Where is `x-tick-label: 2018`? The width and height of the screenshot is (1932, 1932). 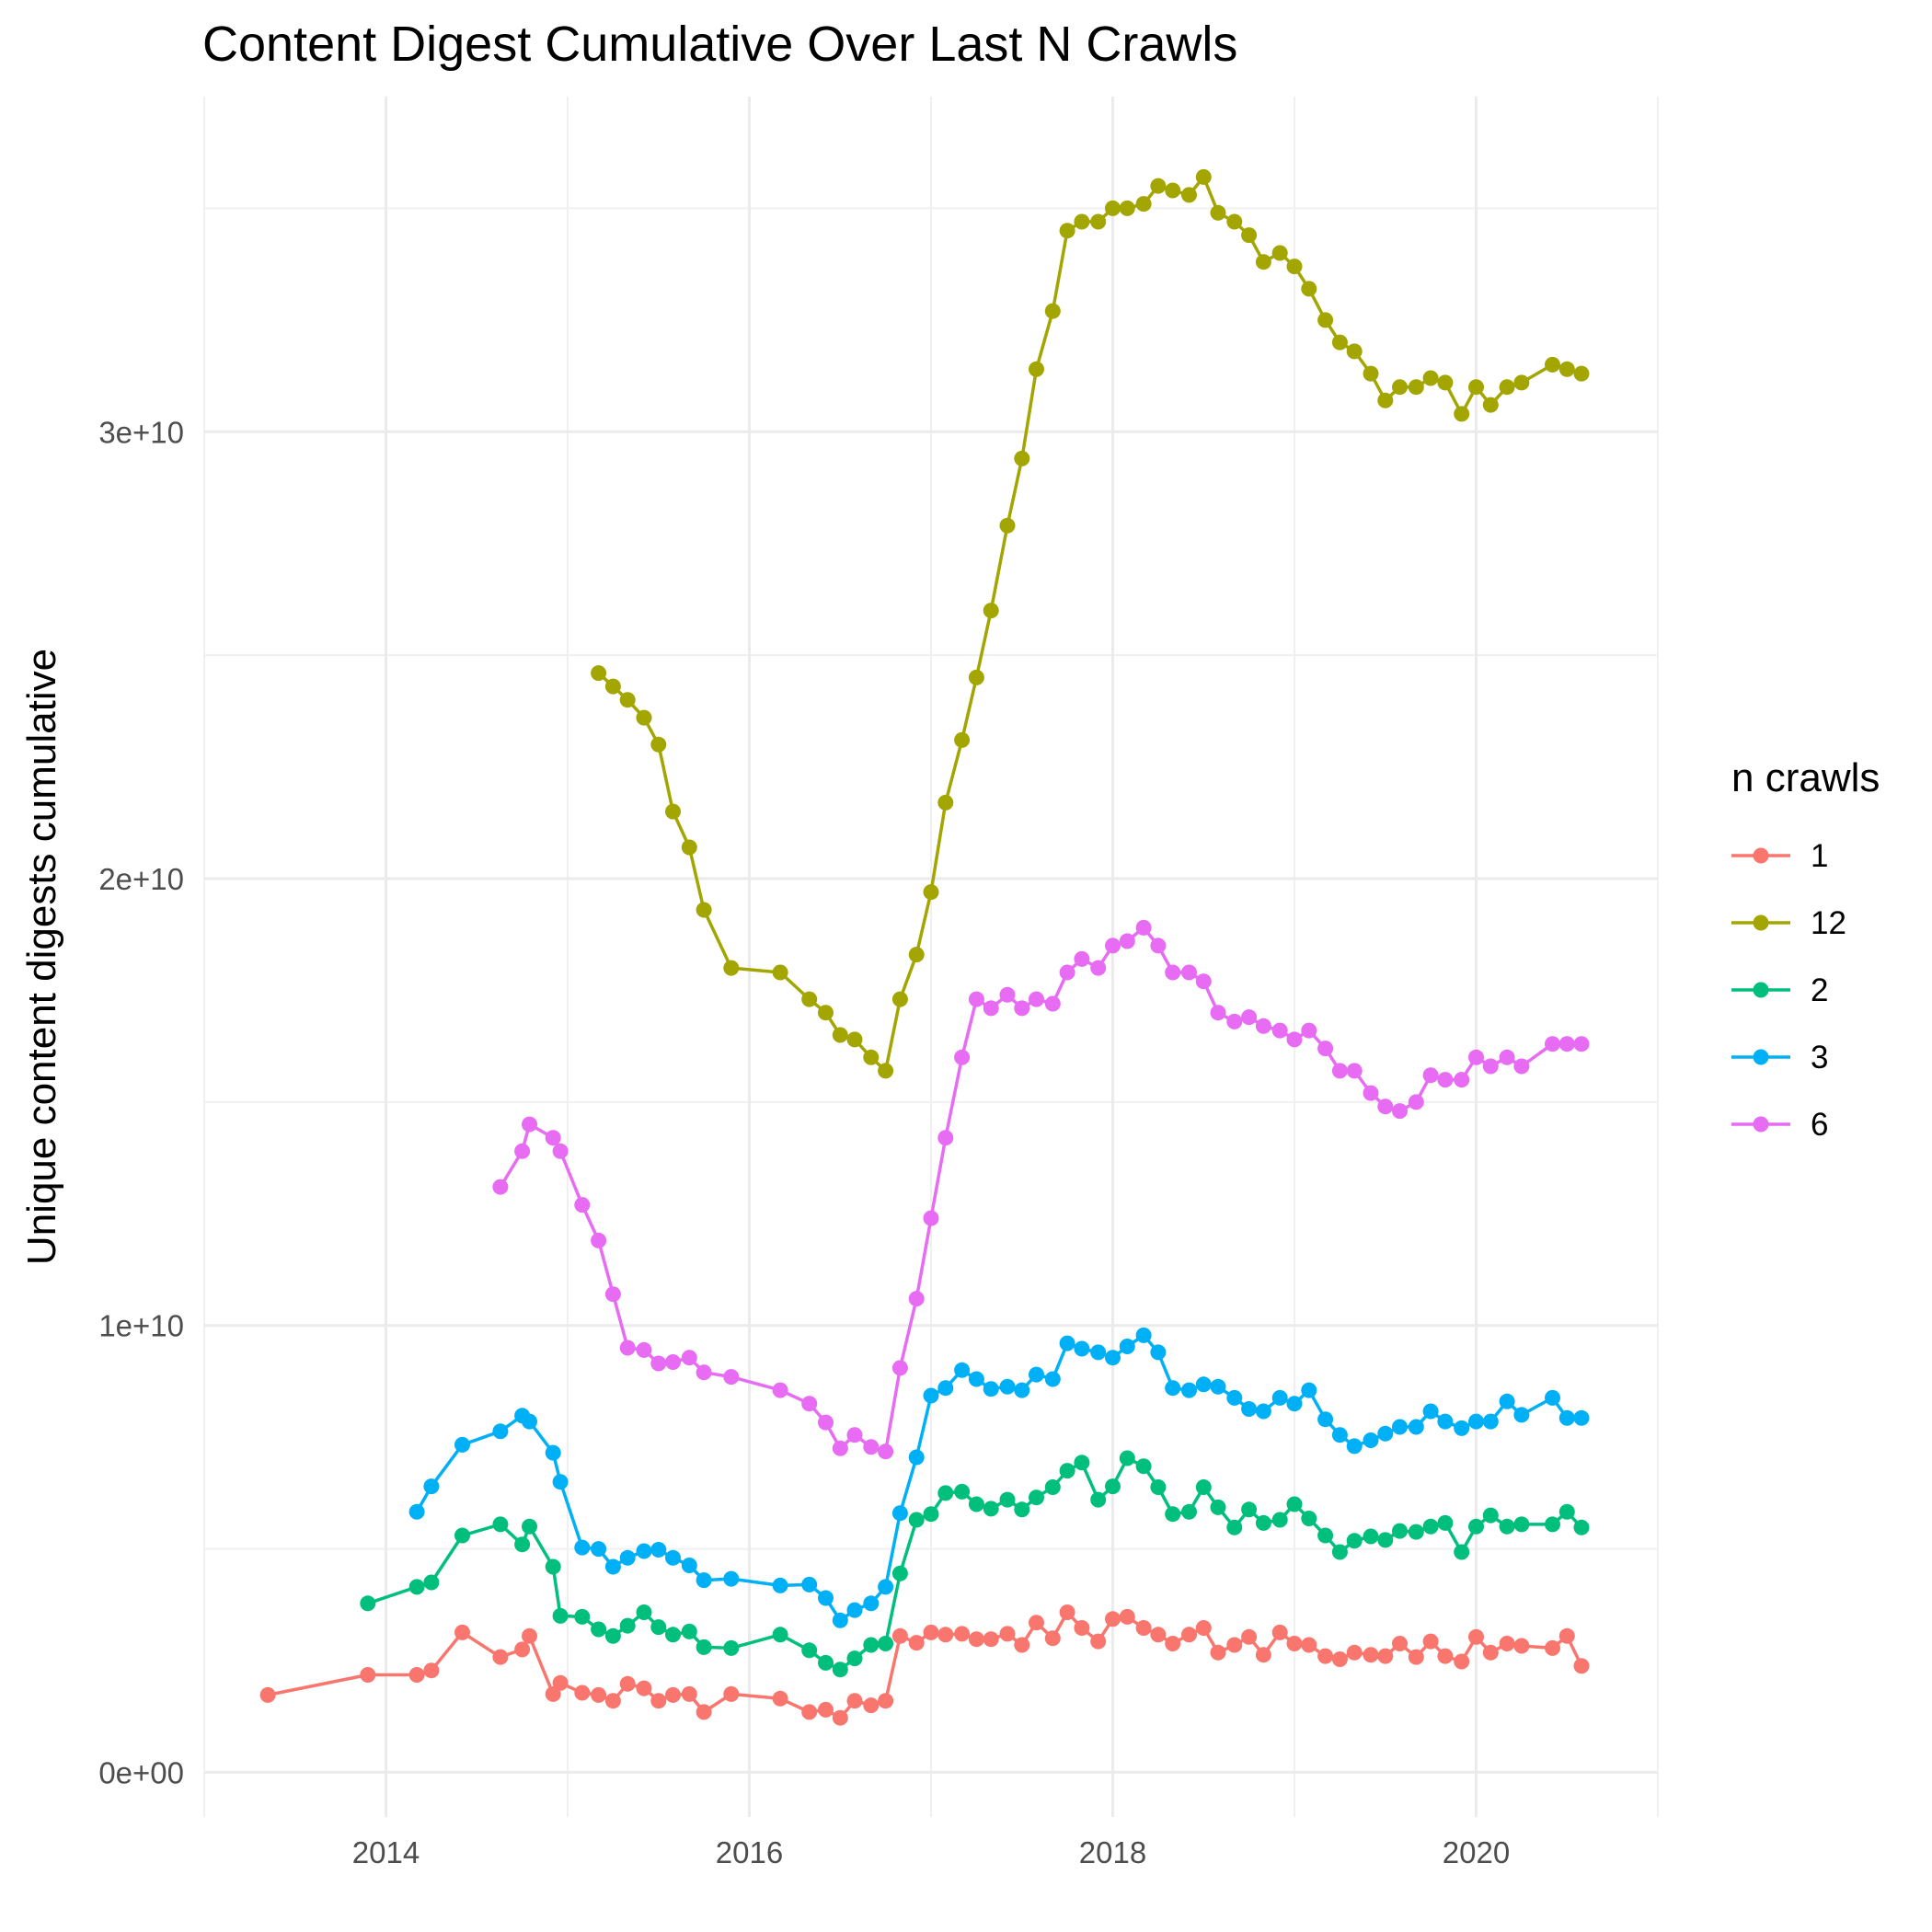
x-tick-label: 2018 is located at coordinates (1112, 1852).